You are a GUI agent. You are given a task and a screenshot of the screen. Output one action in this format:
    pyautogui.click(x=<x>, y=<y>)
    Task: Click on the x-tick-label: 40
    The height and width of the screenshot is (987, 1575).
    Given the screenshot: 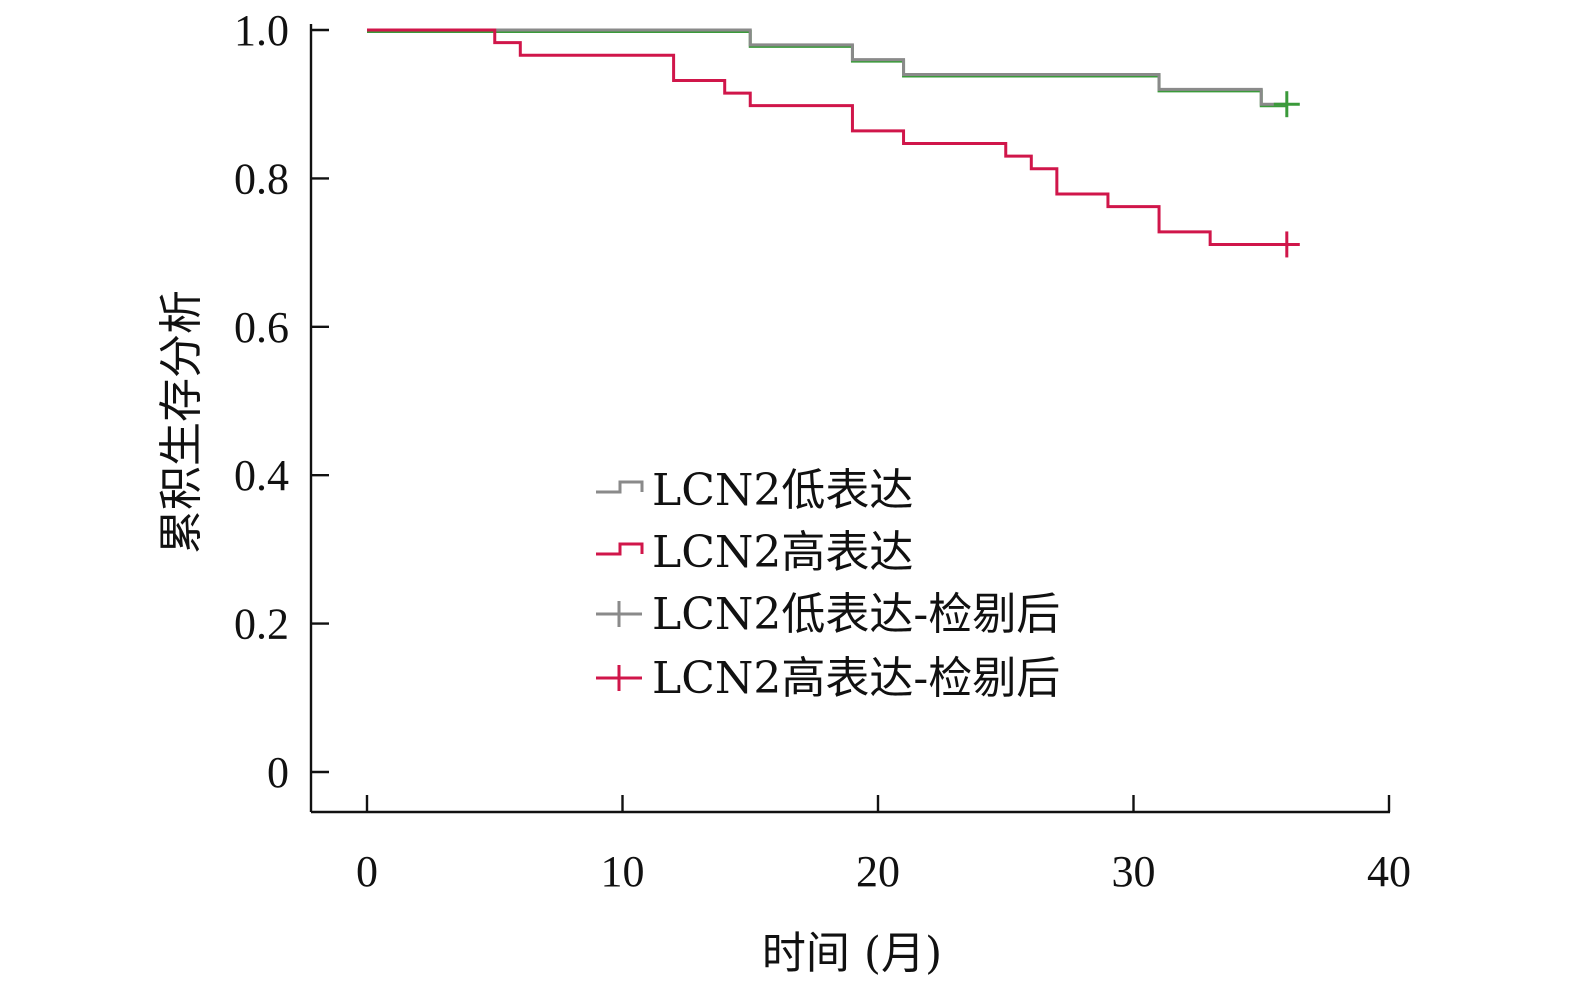 What is the action you would take?
    pyautogui.click(x=1389, y=871)
    